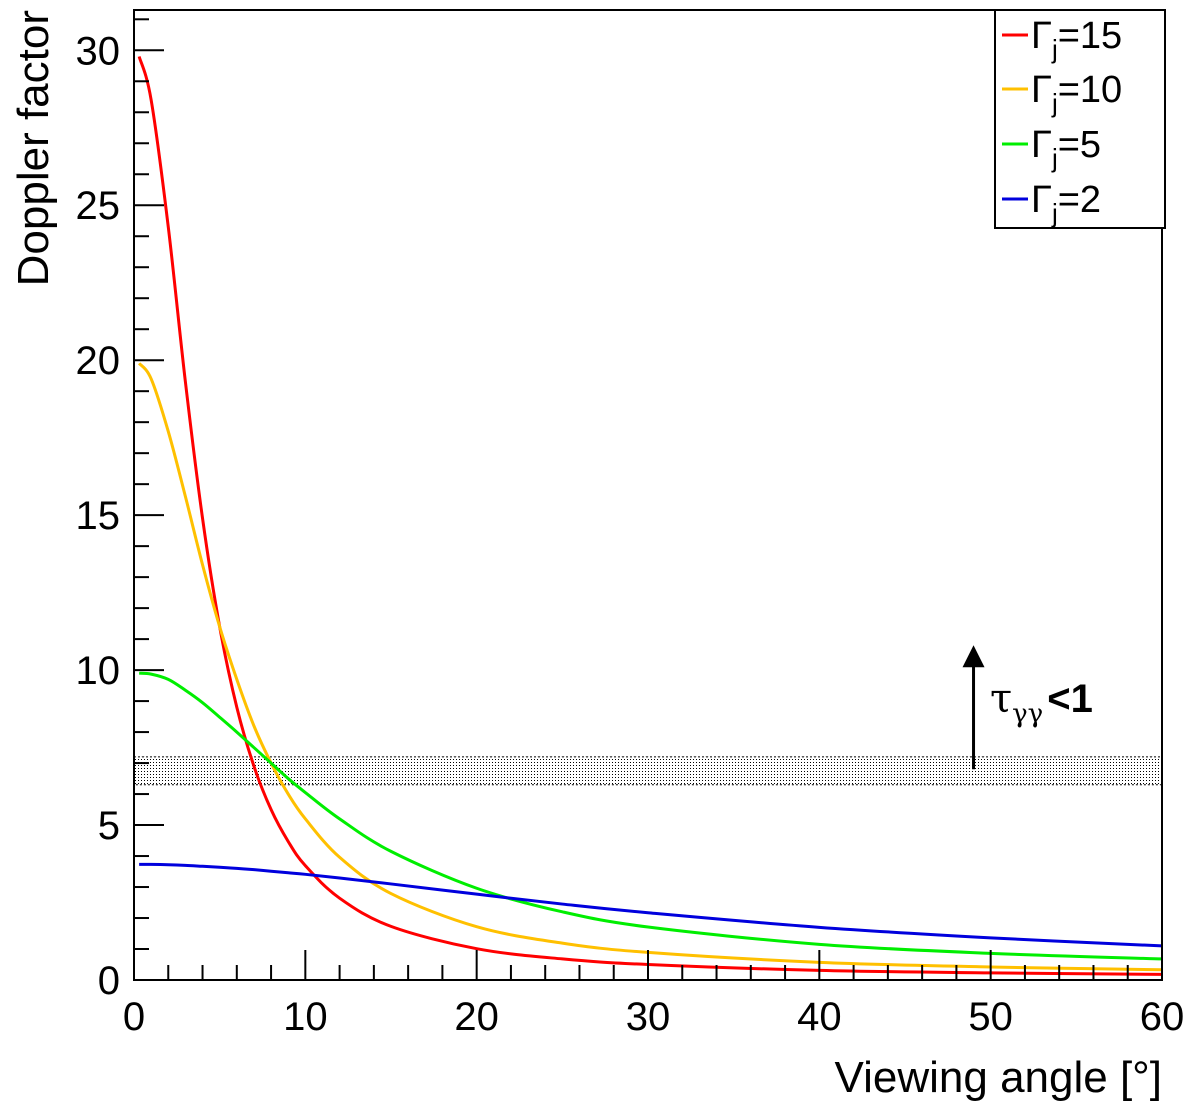 The image size is (1200, 1113). What do you see at coordinates (648, 1017) in the screenshot?
I see `x-tick-label: 30` at bounding box center [648, 1017].